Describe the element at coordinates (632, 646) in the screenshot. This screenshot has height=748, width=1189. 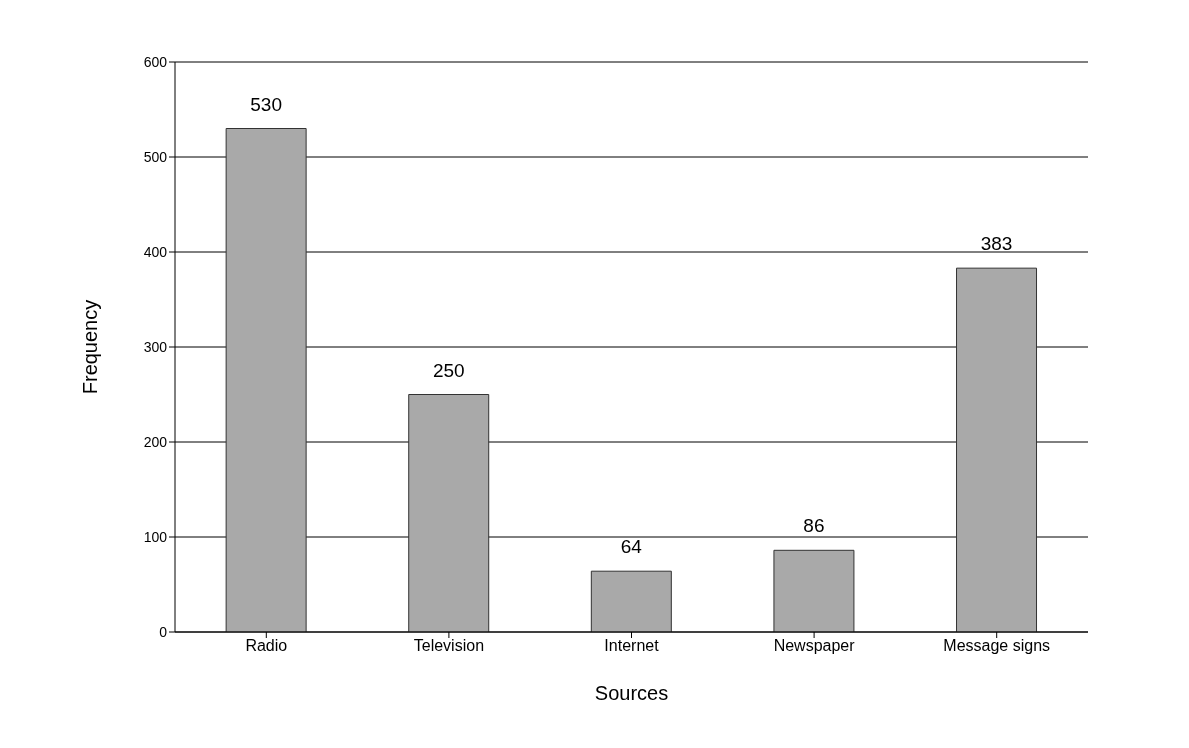
I see `x-tick-label: Internet` at that location.